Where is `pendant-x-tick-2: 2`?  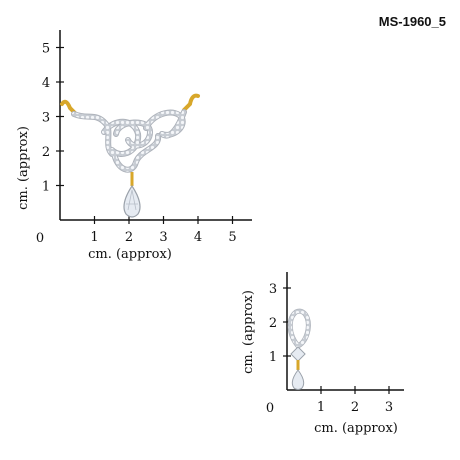
pendant-x-tick-2: 2 is located at coordinates (129, 237).